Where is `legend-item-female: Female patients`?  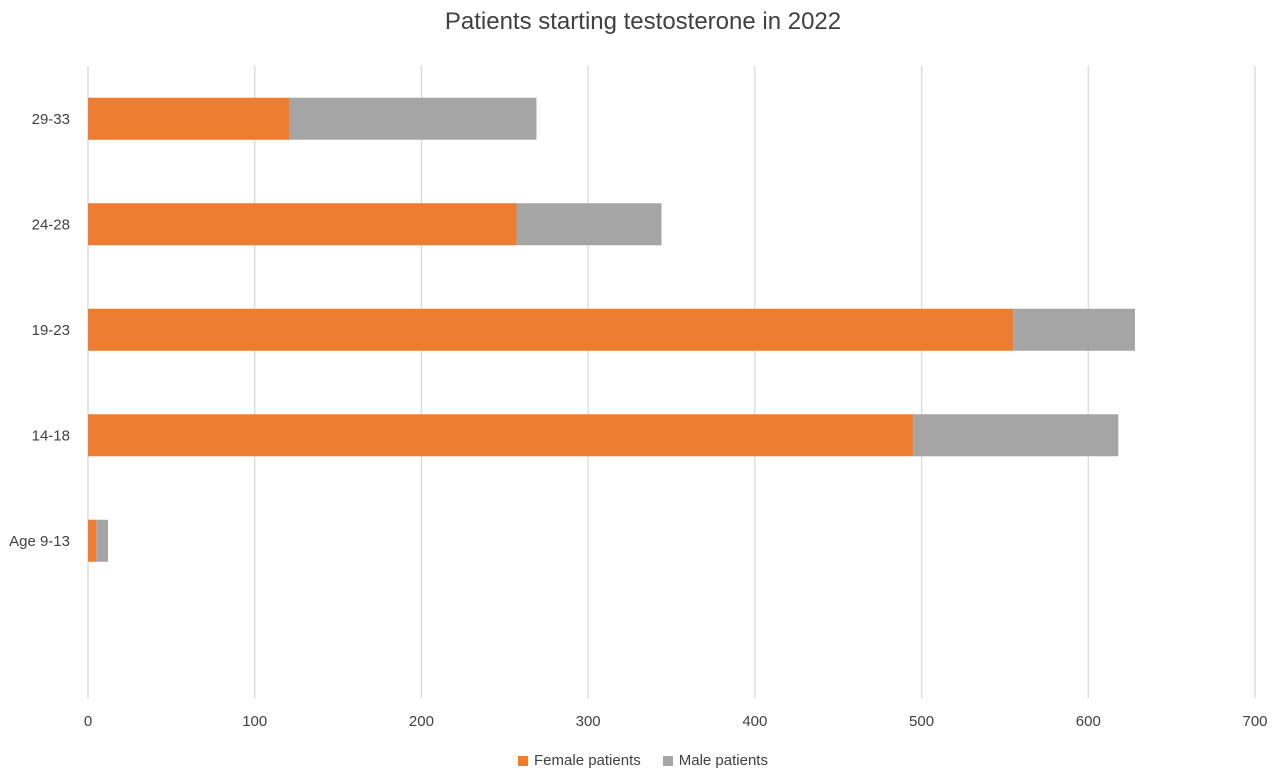
legend-item-female: Female patients is located at coordinates (579, 760).